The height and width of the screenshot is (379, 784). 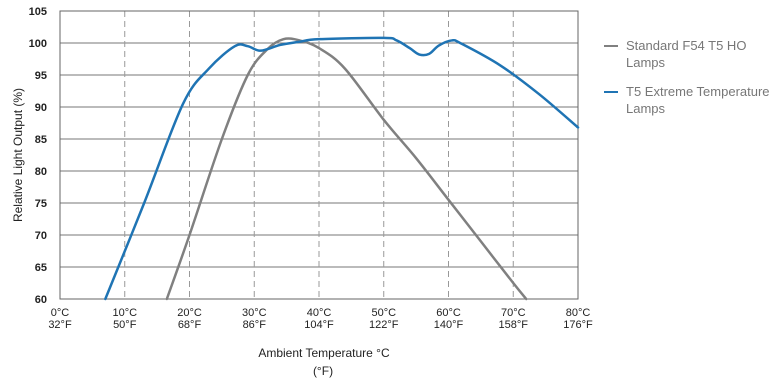 What do you see at coordinates (41, 140) in the screenshot?
I see `y-tick-label: 85` at bounding box center [41, 140].